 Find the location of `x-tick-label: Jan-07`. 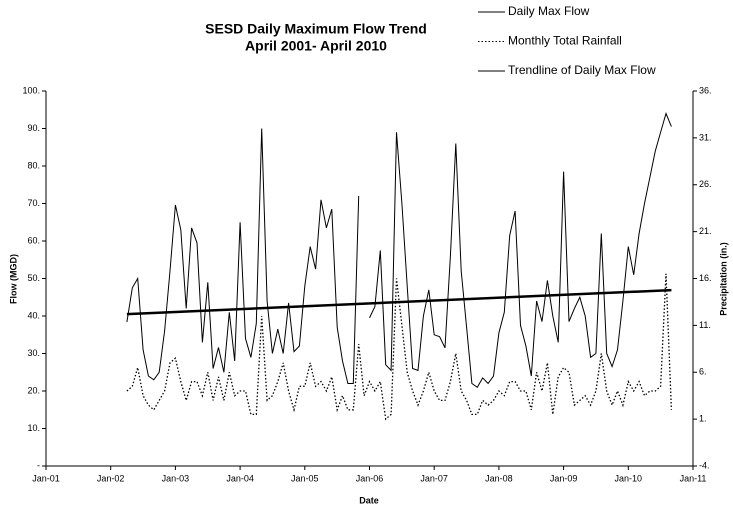

x-tick-label: Jan-07 is located at coordinates (434, 478).